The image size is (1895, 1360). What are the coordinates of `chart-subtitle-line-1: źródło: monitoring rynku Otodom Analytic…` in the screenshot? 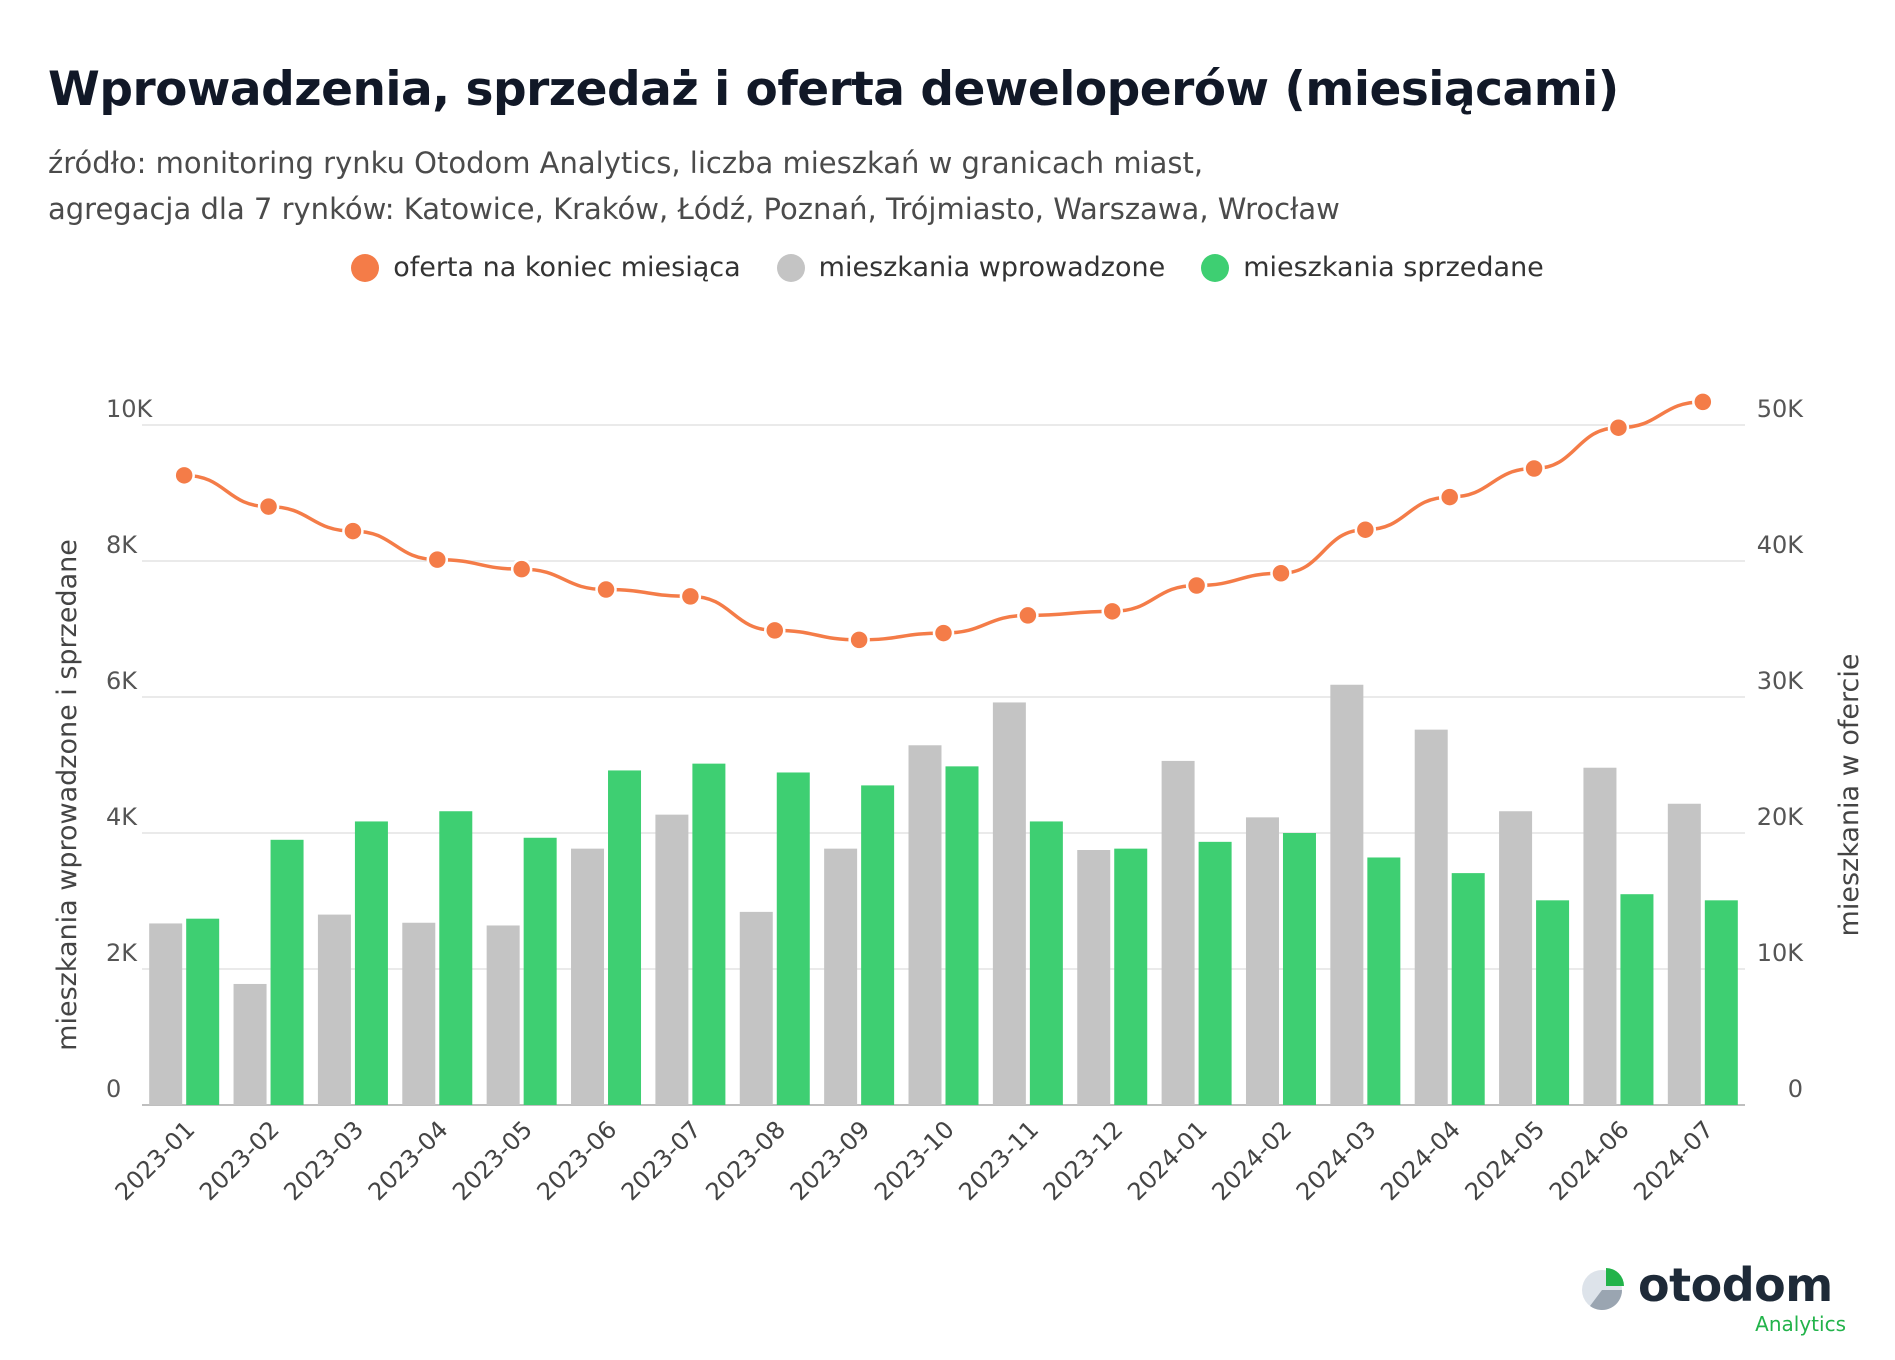 It's located at (626, 163).